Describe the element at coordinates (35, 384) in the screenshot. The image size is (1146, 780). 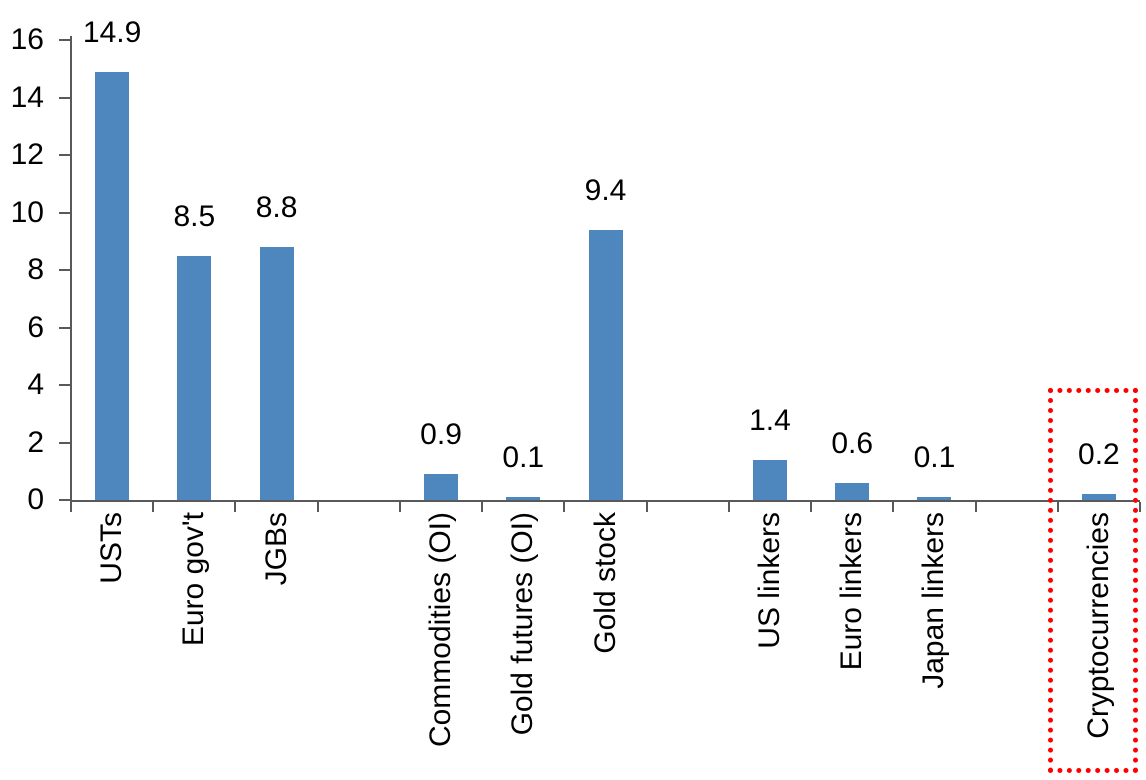
I see `y-tick-label: 4` at that location.